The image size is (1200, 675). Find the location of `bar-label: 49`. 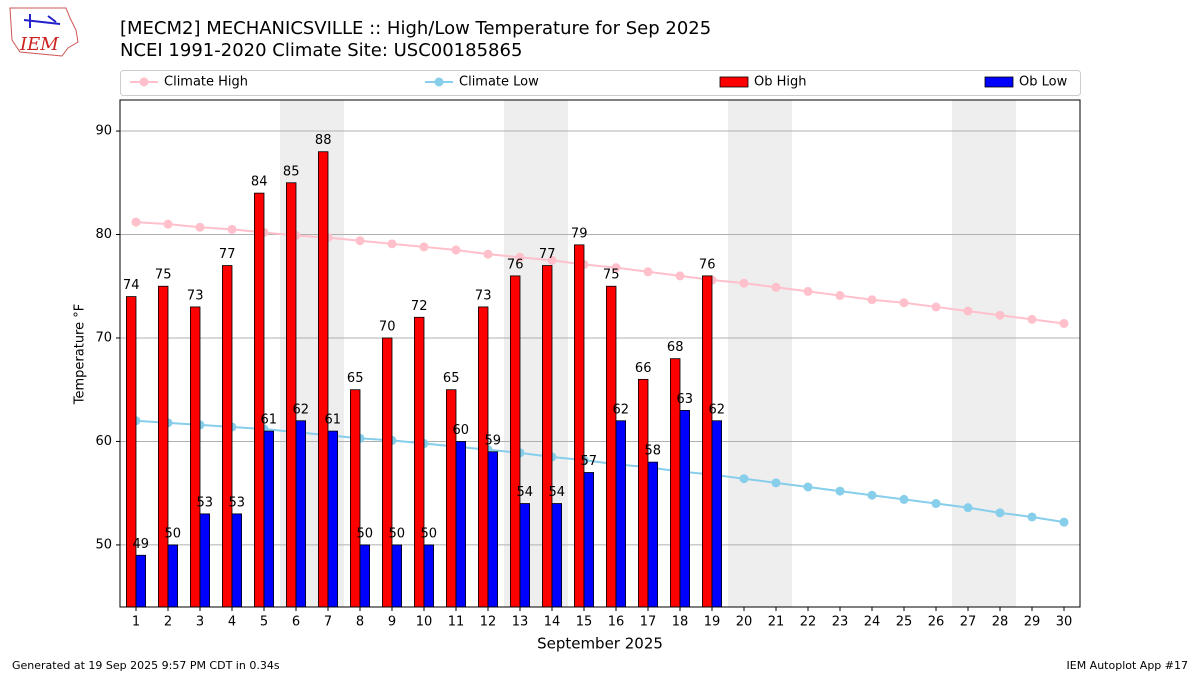

bar-label: 49 is located at coordinates (141, 544).